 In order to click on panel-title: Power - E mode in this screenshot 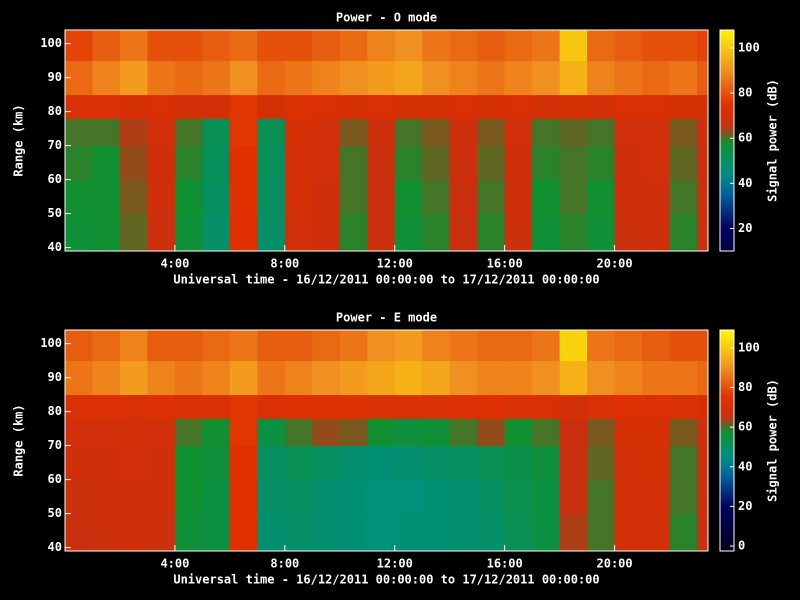, I will do `click(386, 318)`.